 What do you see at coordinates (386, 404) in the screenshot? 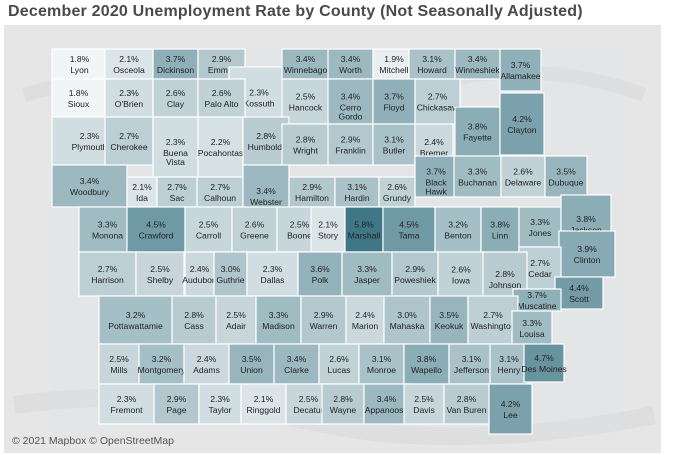
I see `county-appanoose: 3.4%Appanoose` at bounding box center [386, 404].